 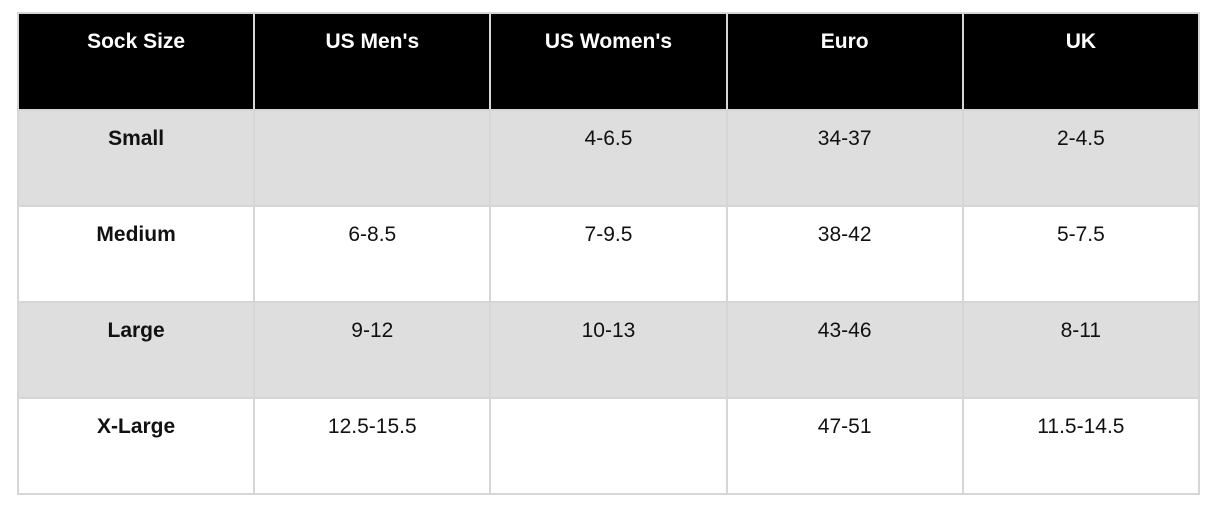 What do you see at coordinates (1081, 254) in the screenshot?
I see `cell-medium-uk: 5-7.5` at bounding box center [1081, 254].